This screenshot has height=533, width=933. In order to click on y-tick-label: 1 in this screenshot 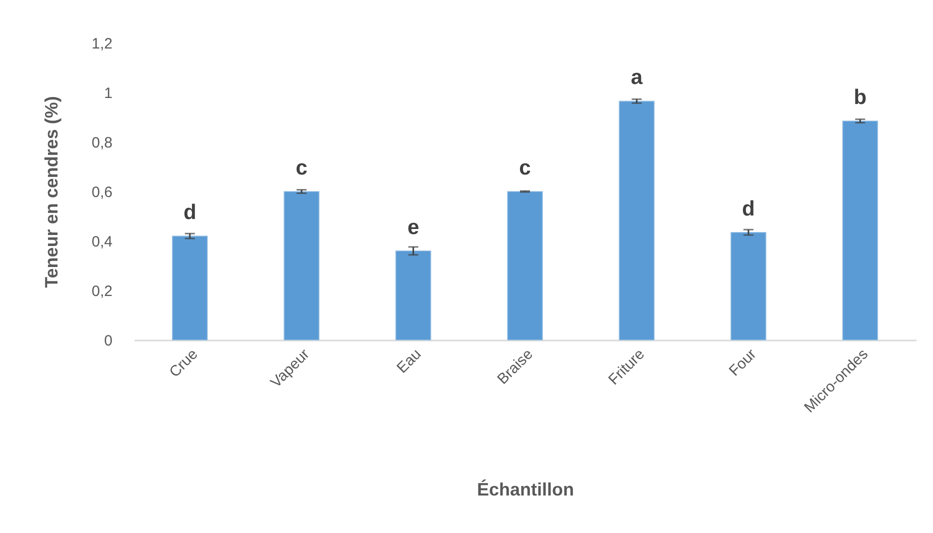, I will do `click(108, 93)`.